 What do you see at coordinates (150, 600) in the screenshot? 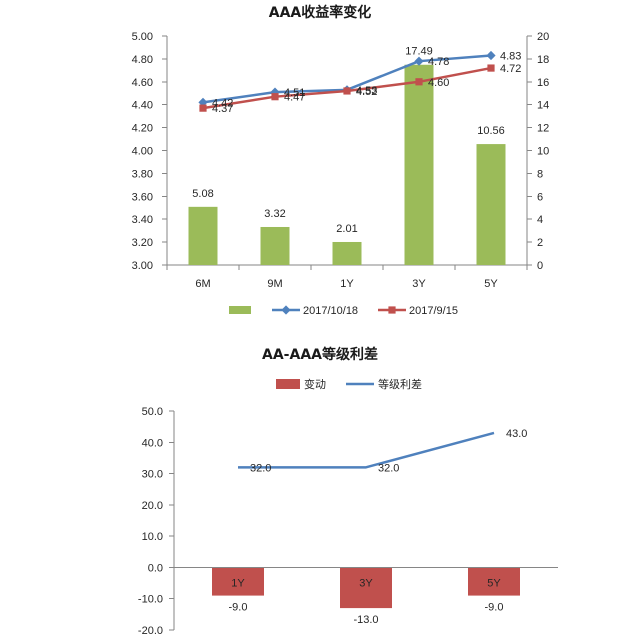
I see `y-tick-label: -10.0` at bounding box center [150, 600].